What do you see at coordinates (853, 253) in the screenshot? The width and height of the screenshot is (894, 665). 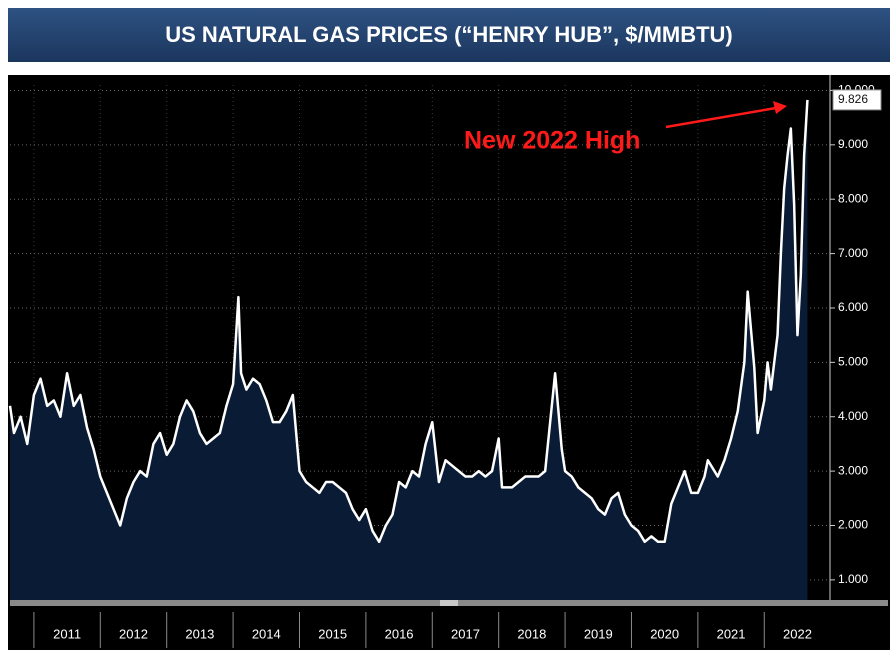 I see `y-tick-label: 7.000` at bounding box center [853, 253].